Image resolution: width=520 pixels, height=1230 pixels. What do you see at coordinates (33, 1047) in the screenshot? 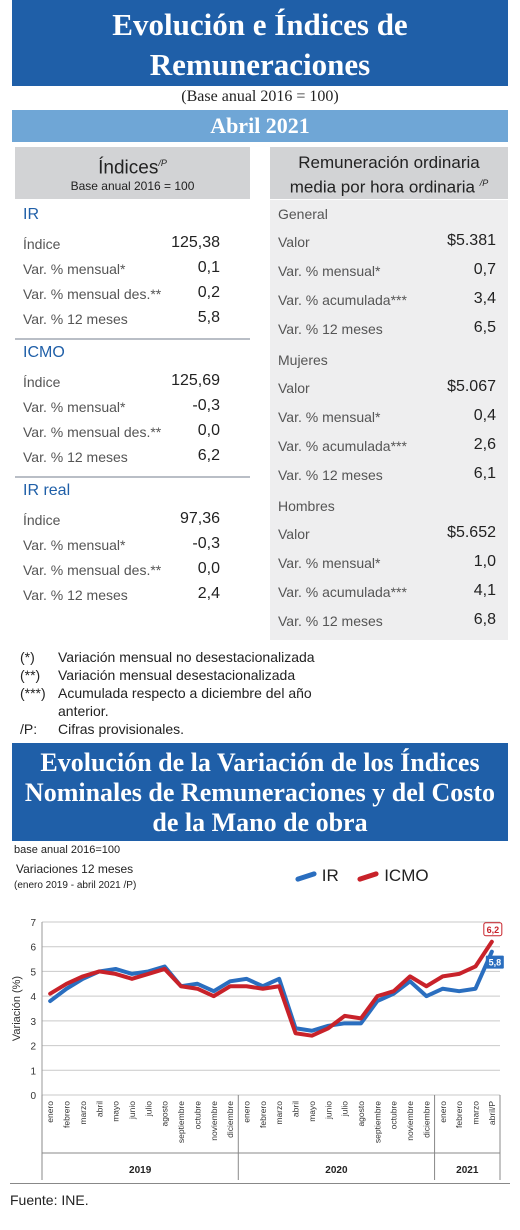
I see `y-tick-label: 2` at bounding box center [33, 1047].